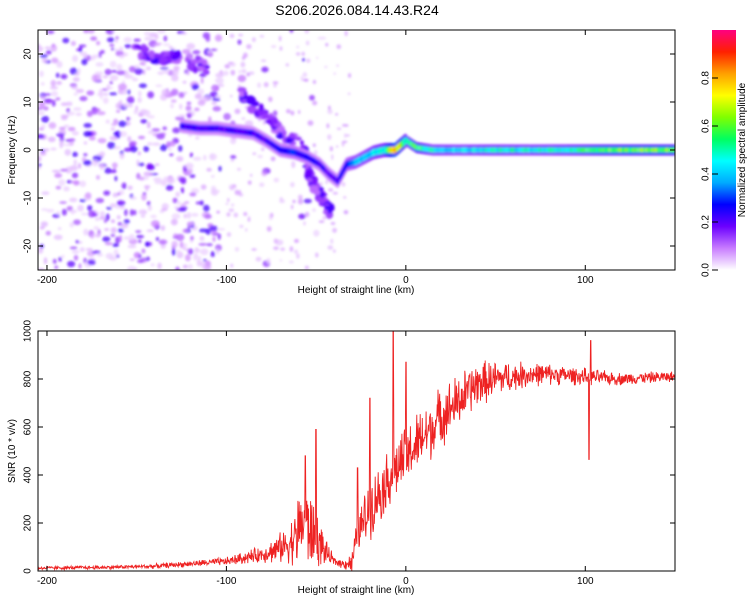 The height and width of the screenshot is (600, 750). I want to click on snr-y-tick-label: 800, so click(28, 378).